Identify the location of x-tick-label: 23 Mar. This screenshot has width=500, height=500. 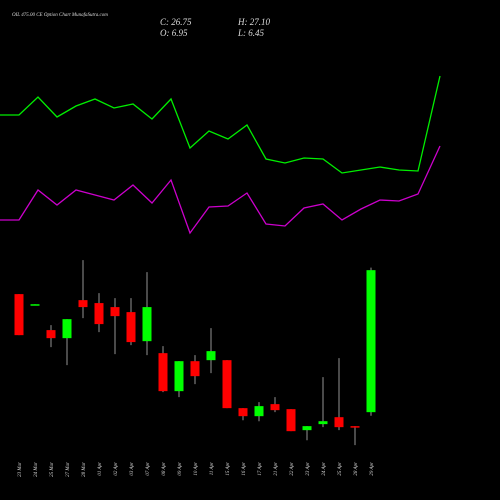
(20, 469).